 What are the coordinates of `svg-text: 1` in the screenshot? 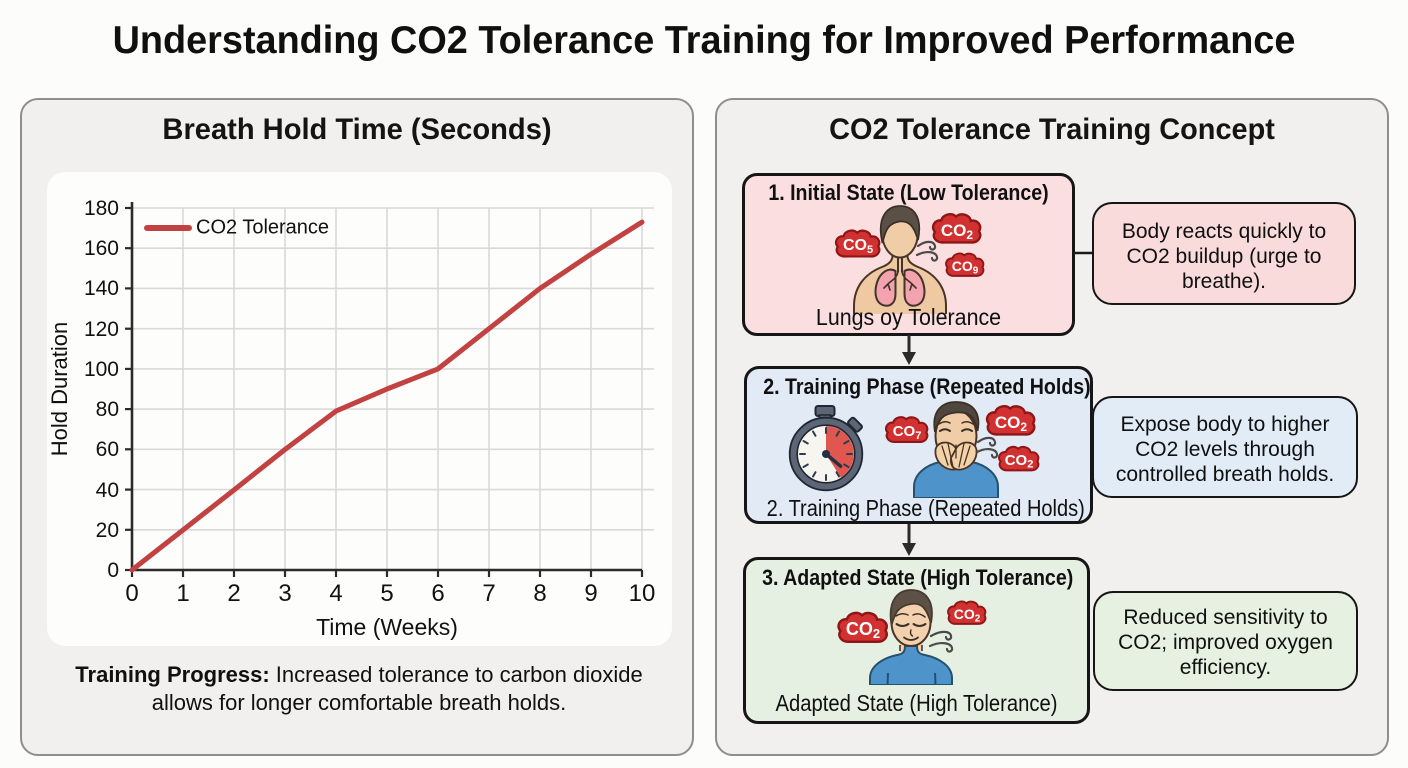 It's located at (182, 593).